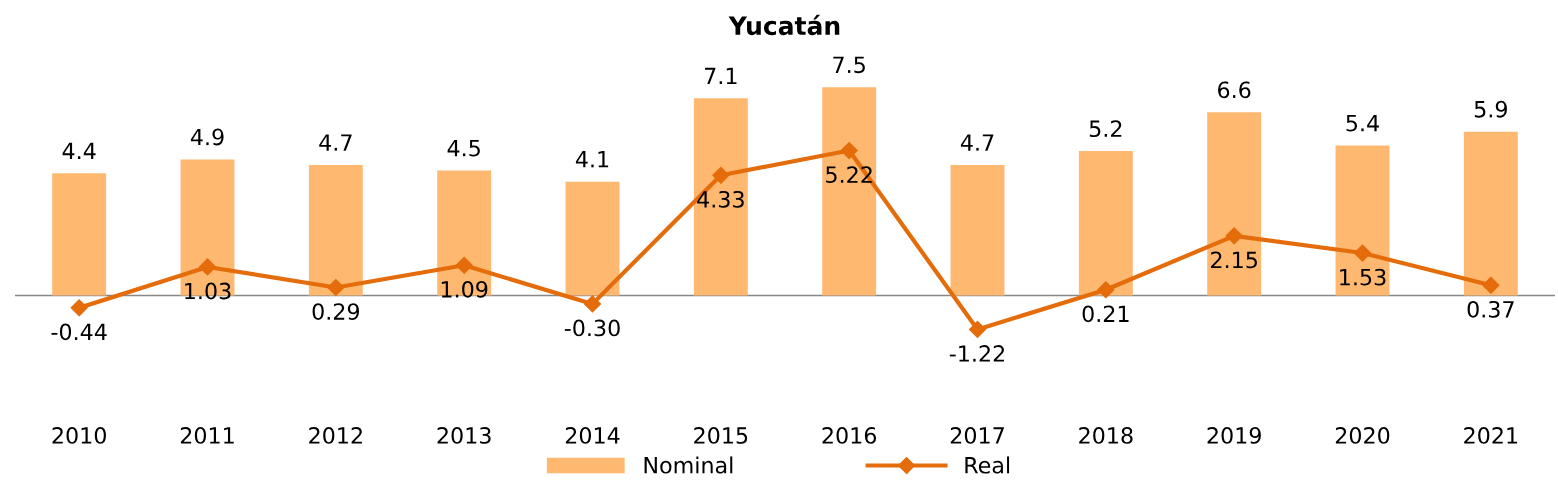 Image resolution: width=1558 pixels, height=493 pixels. What do you see at coordinates (1105, 314) in the screenshot?
I see `data-label: 0.21` at bounding box center [1105, 314].